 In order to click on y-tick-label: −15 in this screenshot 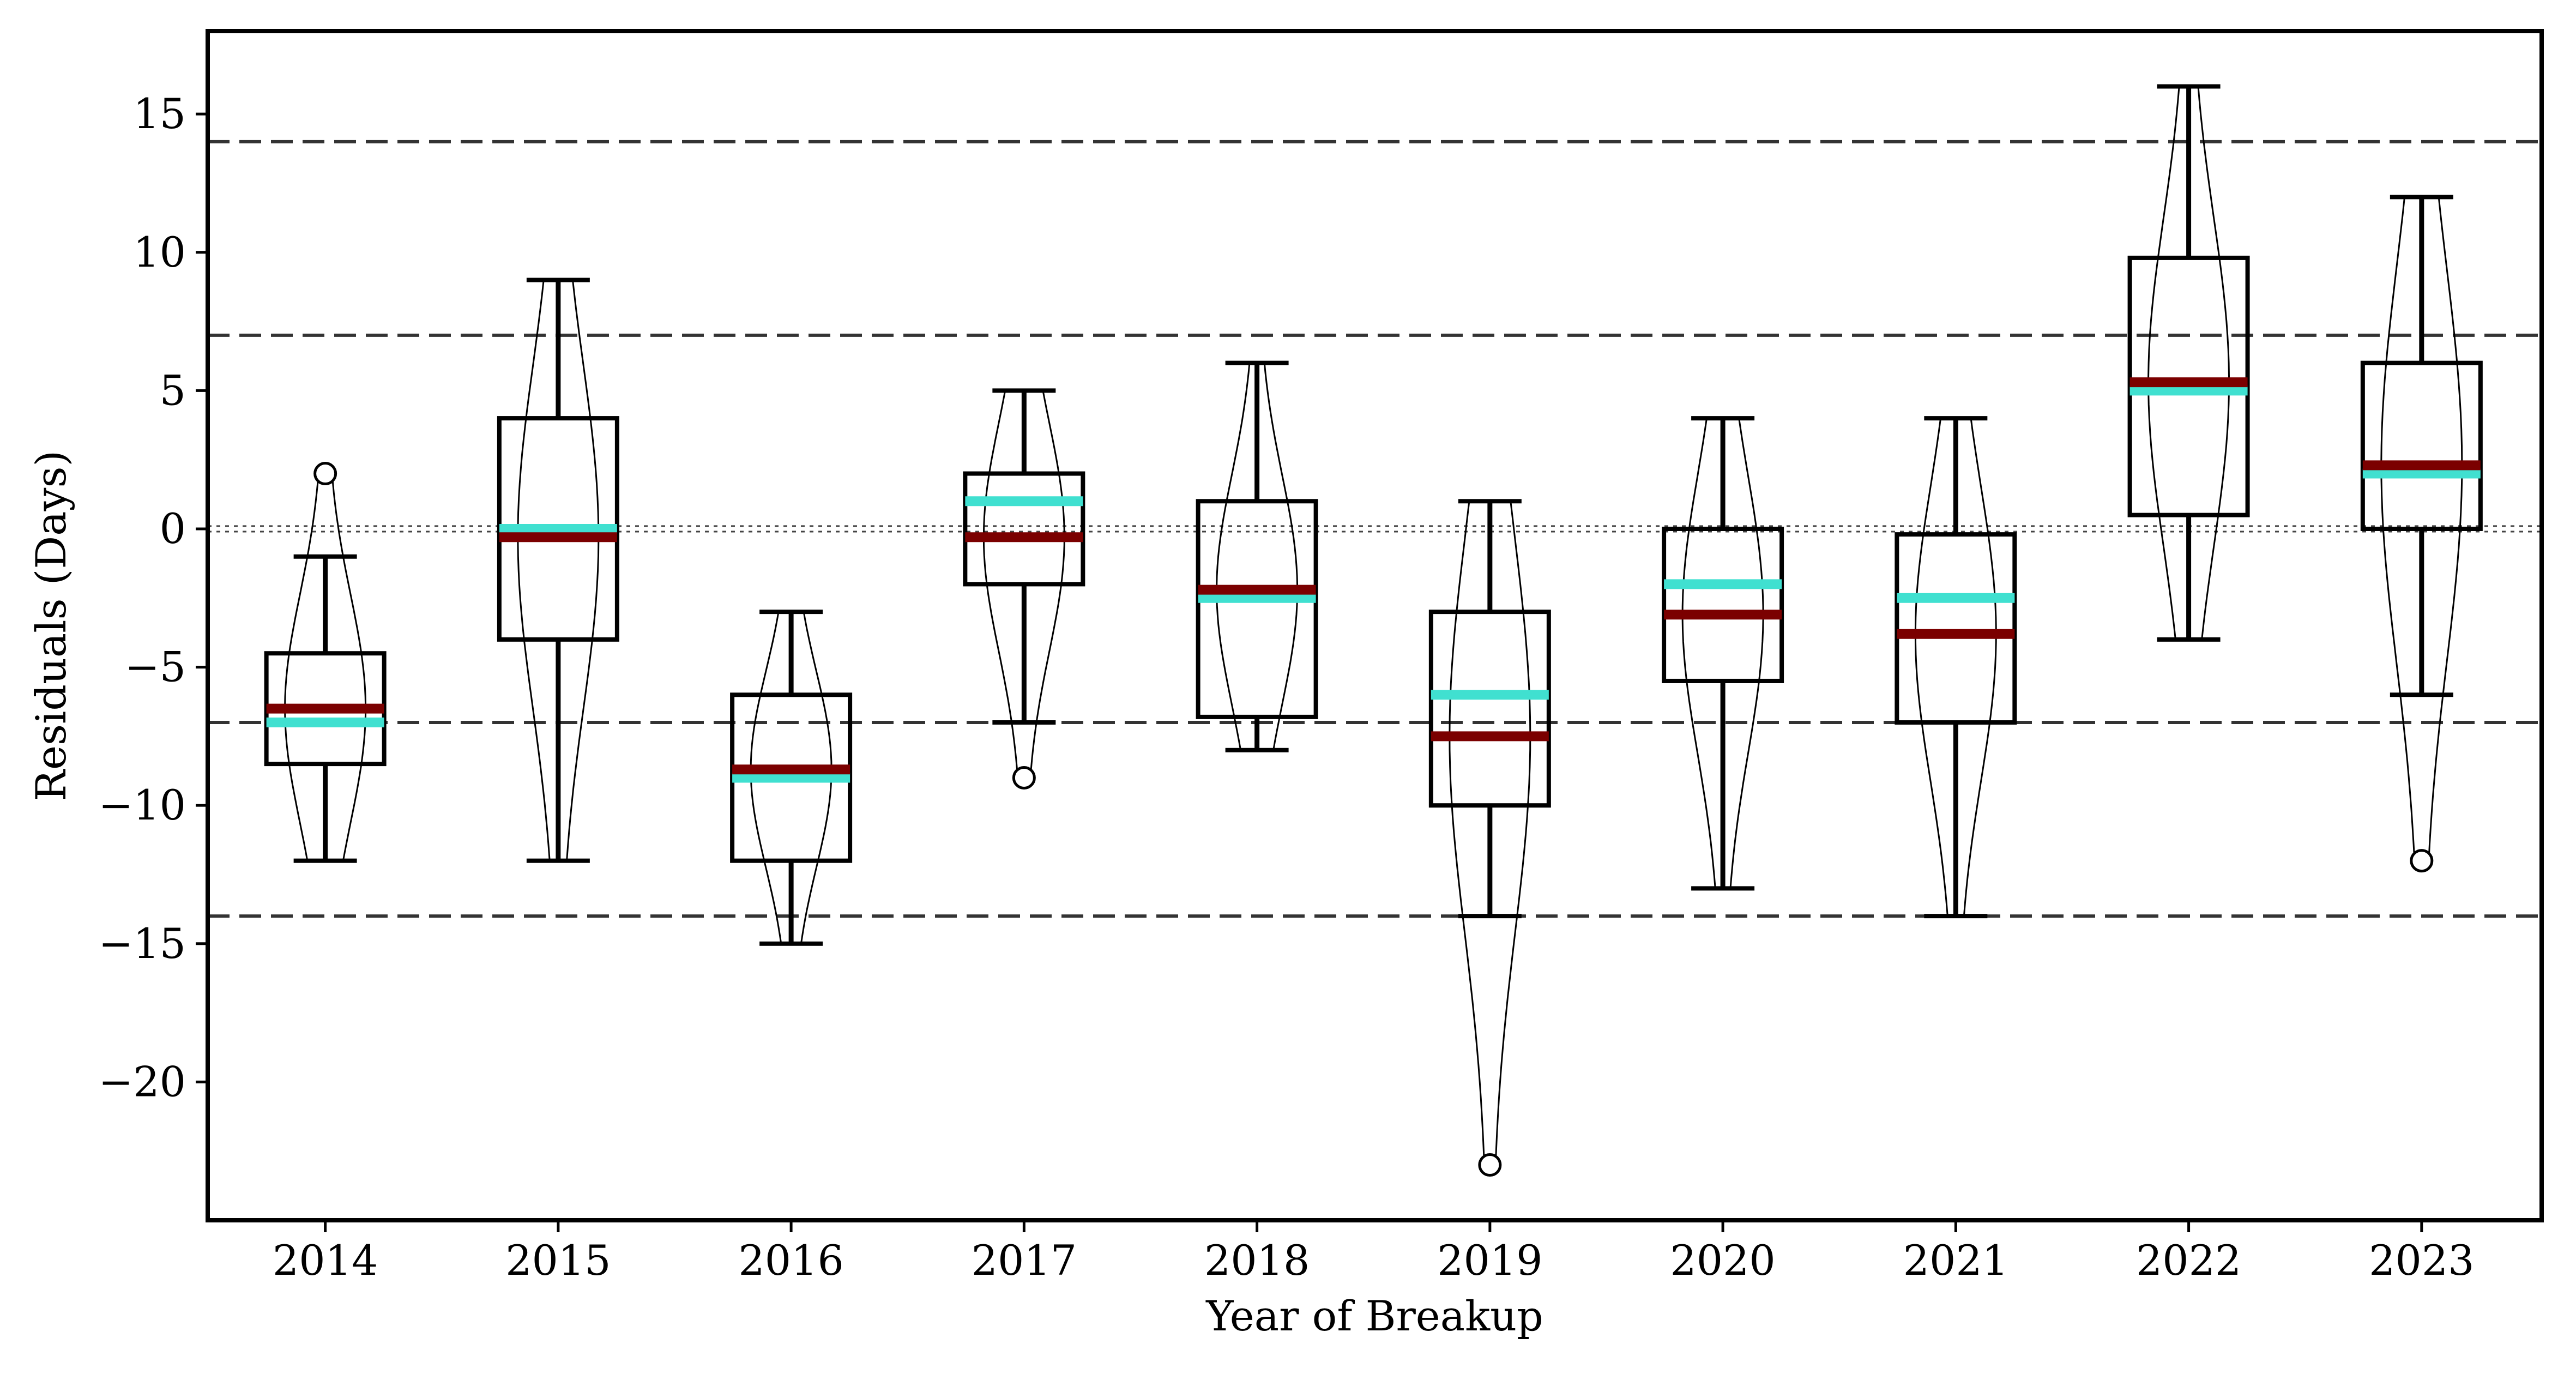, I will do `click(143, 943)`.